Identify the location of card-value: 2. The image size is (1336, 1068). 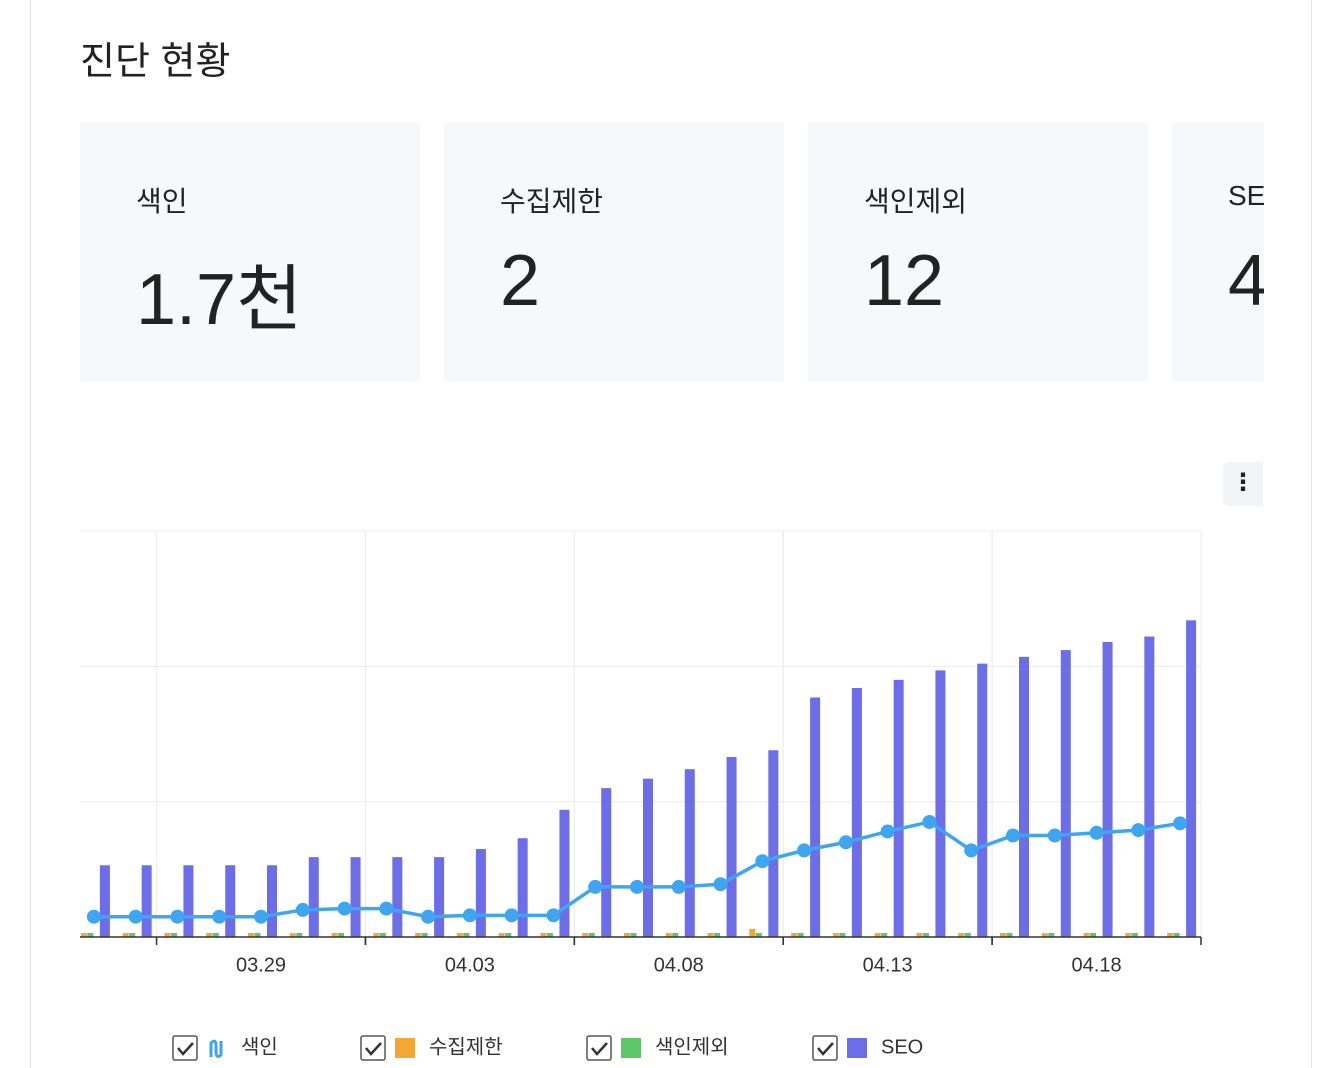
(520, 281).